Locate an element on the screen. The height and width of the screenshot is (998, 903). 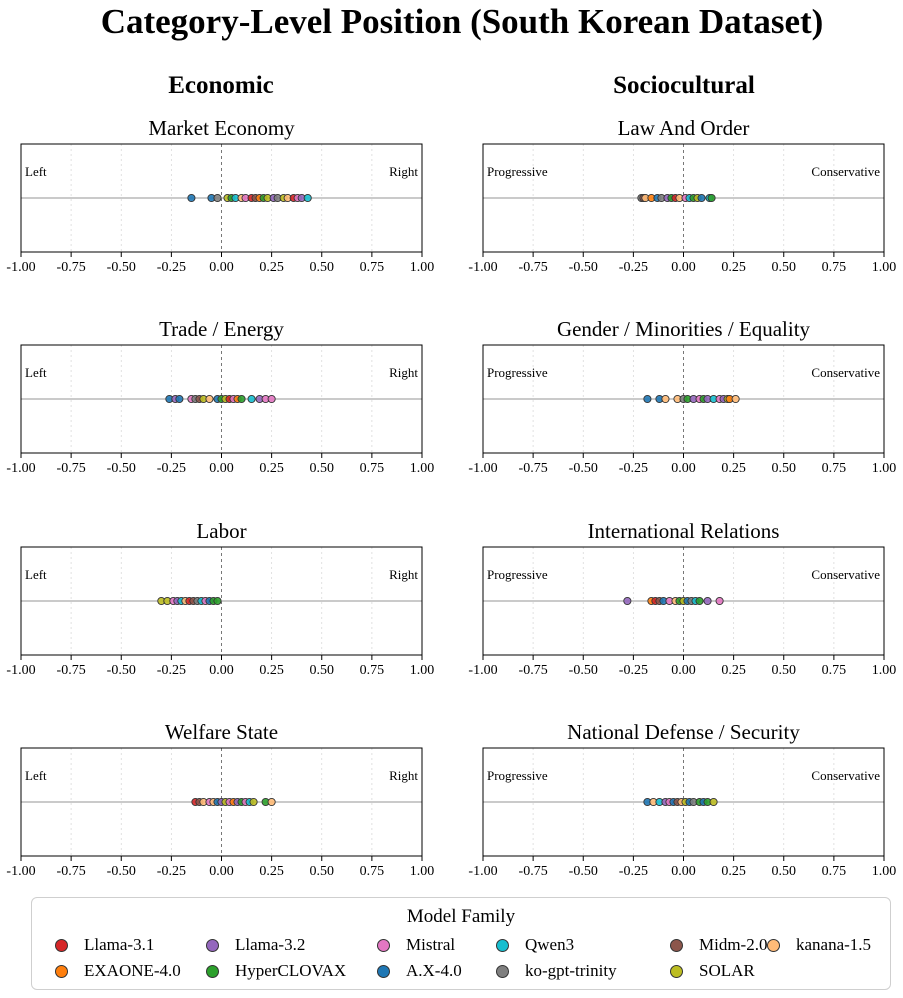
legend-item-exaone-4-0: EXAONE-4.0 is located at coordinates (118, 971).